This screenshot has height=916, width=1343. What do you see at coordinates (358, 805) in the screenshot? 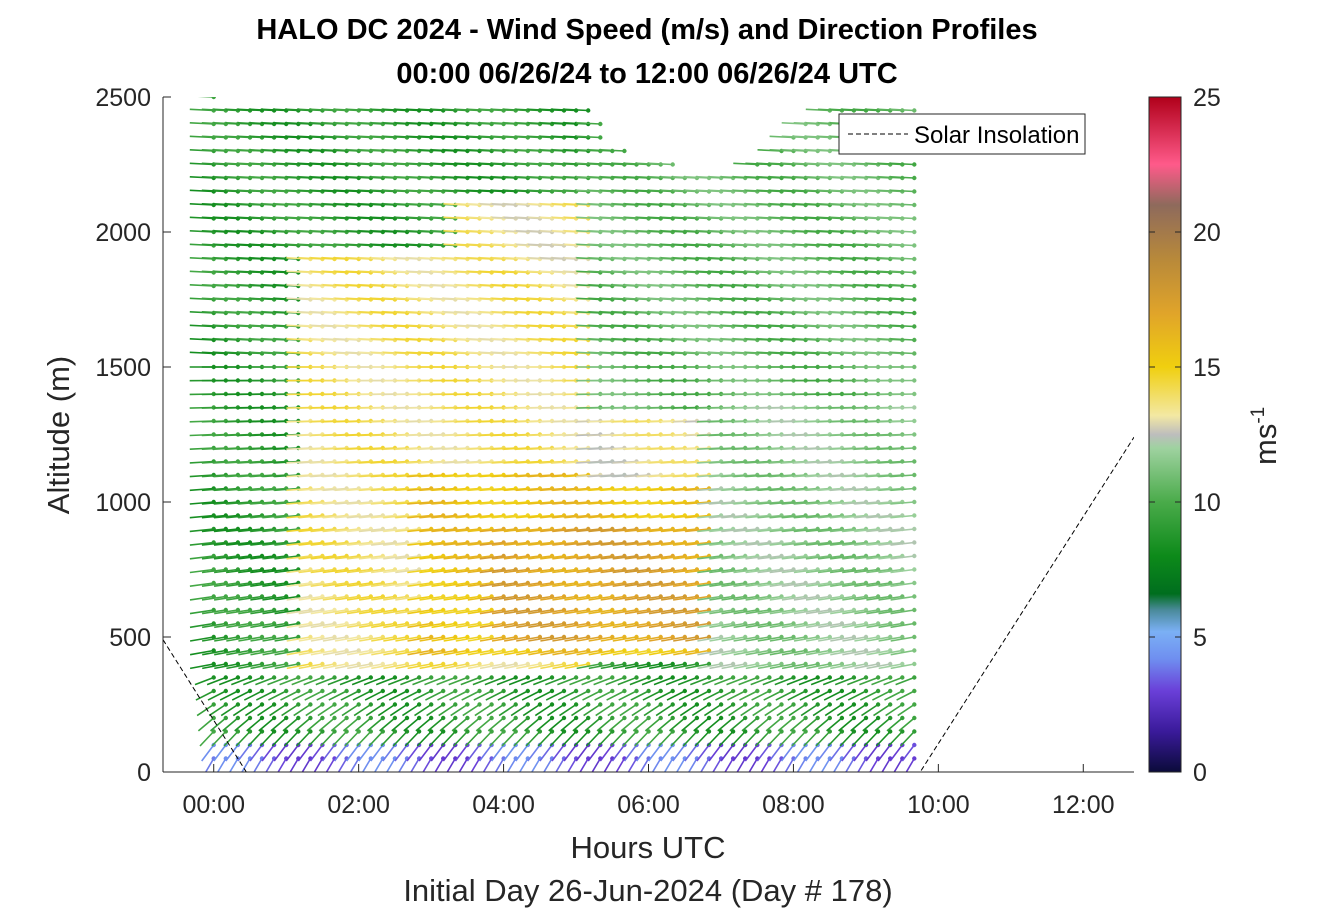
I see `x-tick-label: 02:00` at bounding box center [358, 805].